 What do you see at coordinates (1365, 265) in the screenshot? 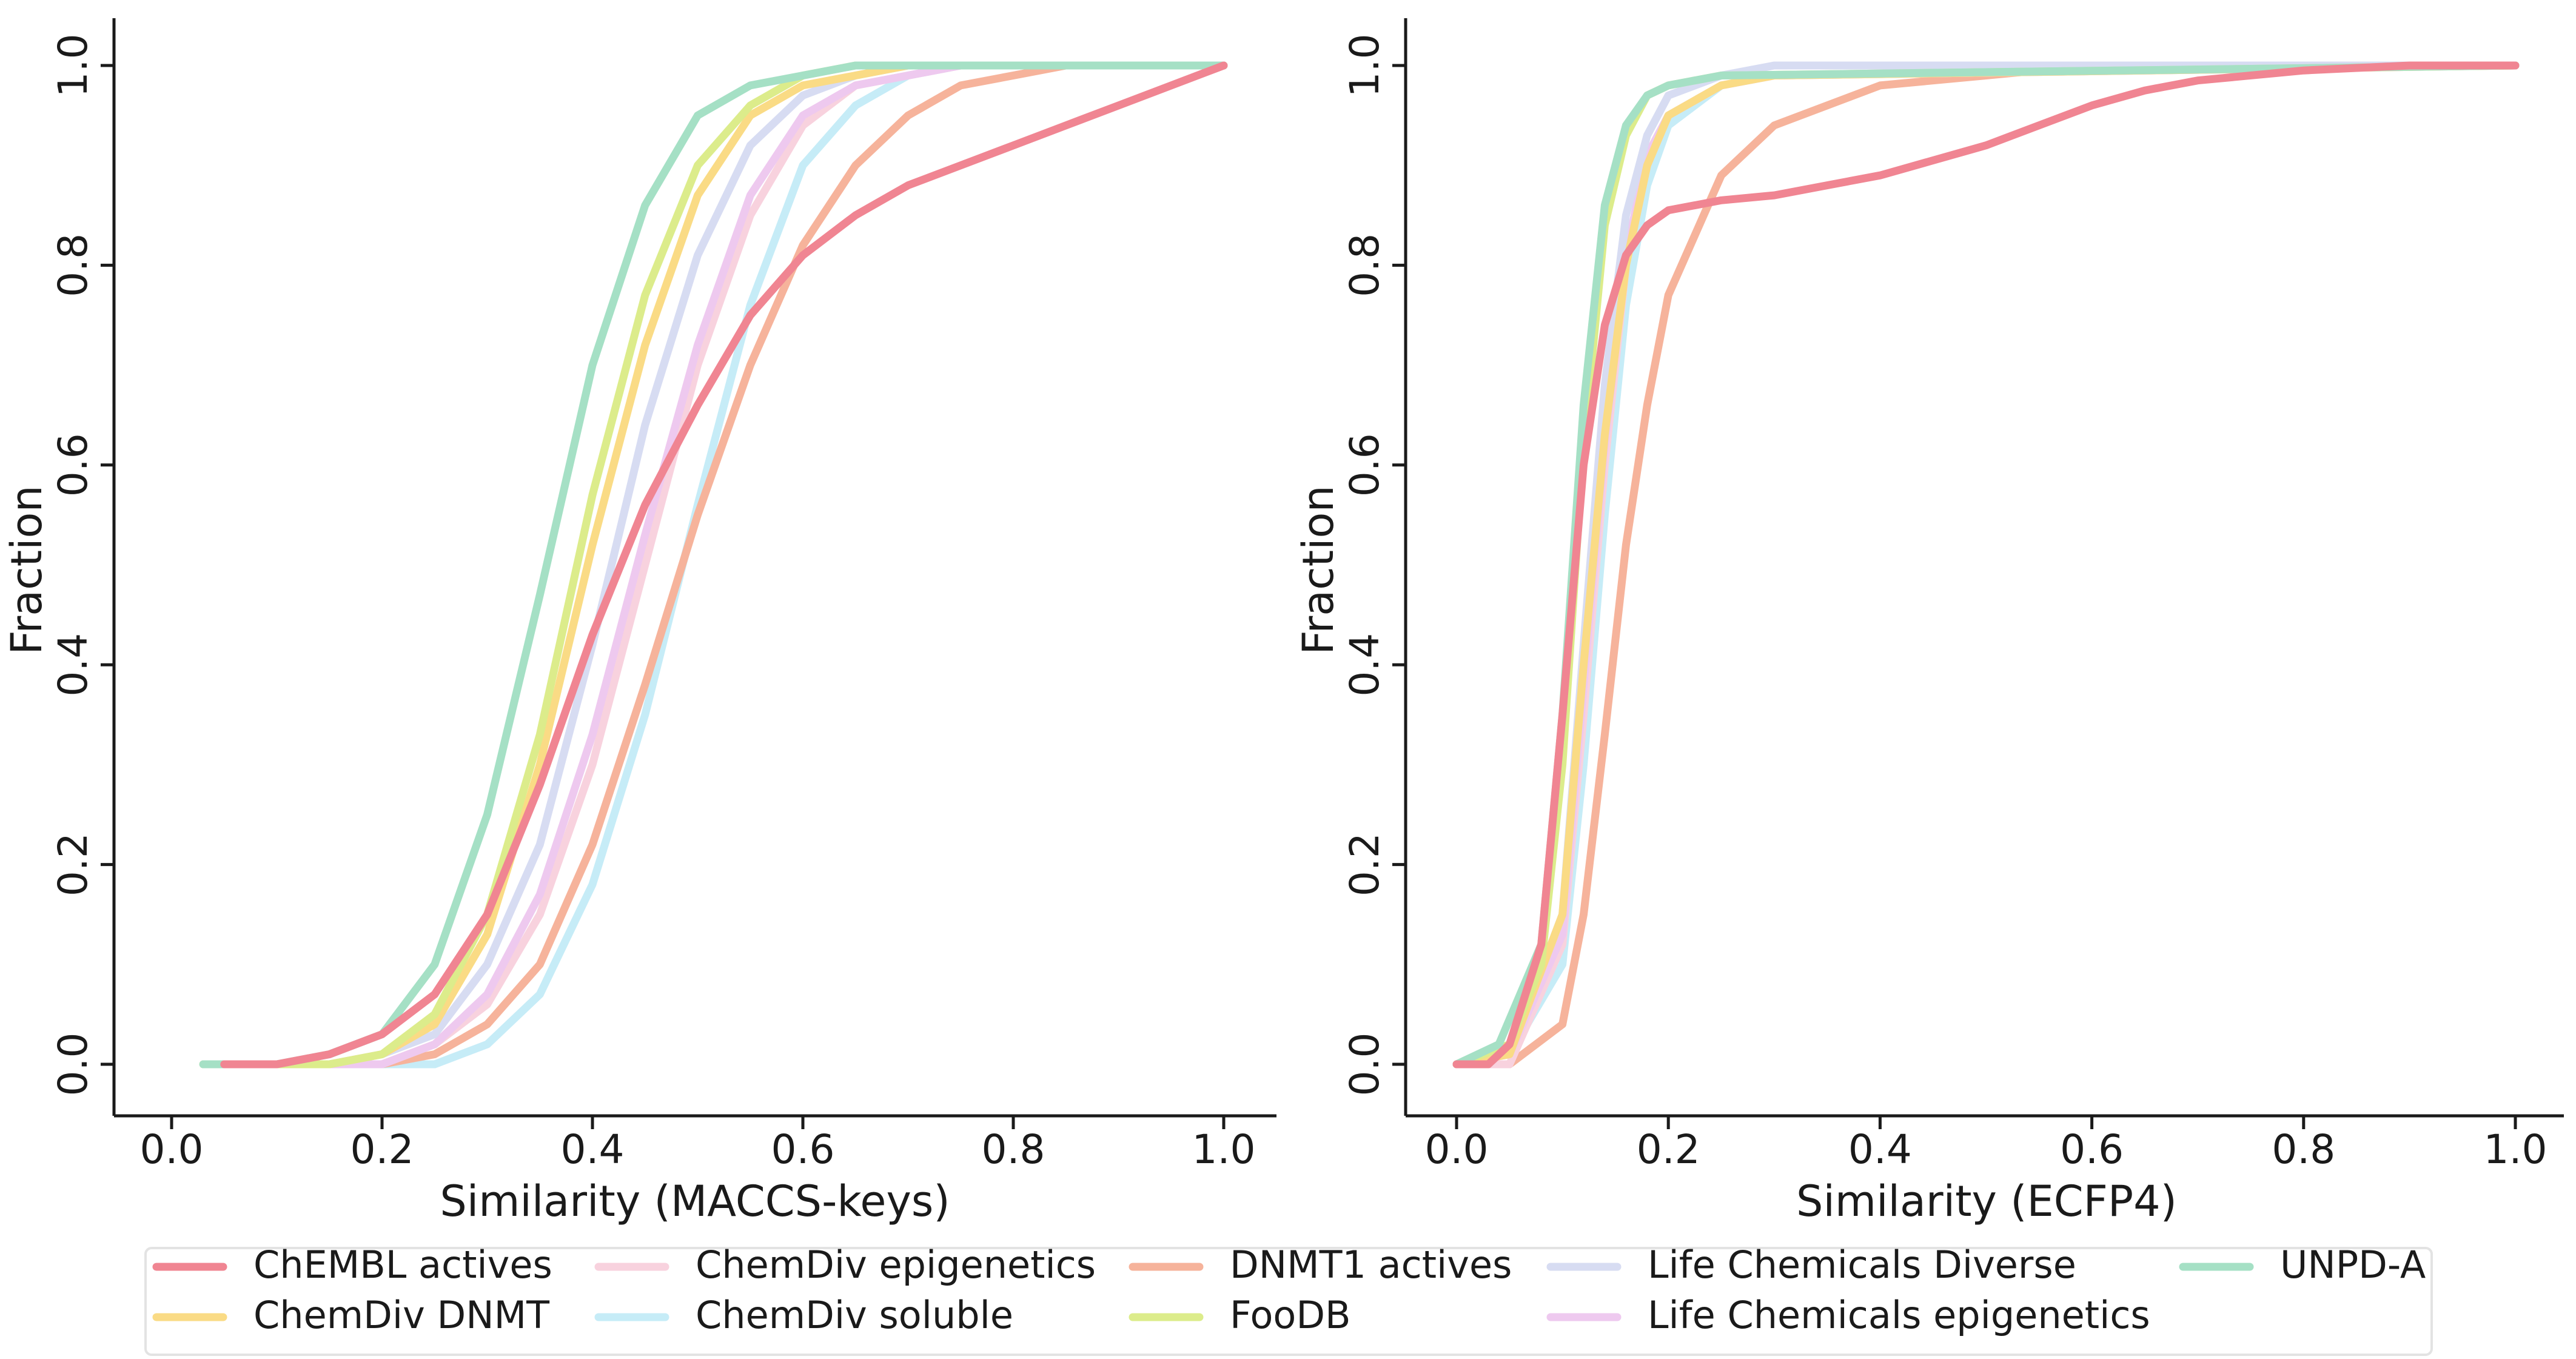
I see `right-y-tick-label: 0.8` at bounding box center [1365, 265].